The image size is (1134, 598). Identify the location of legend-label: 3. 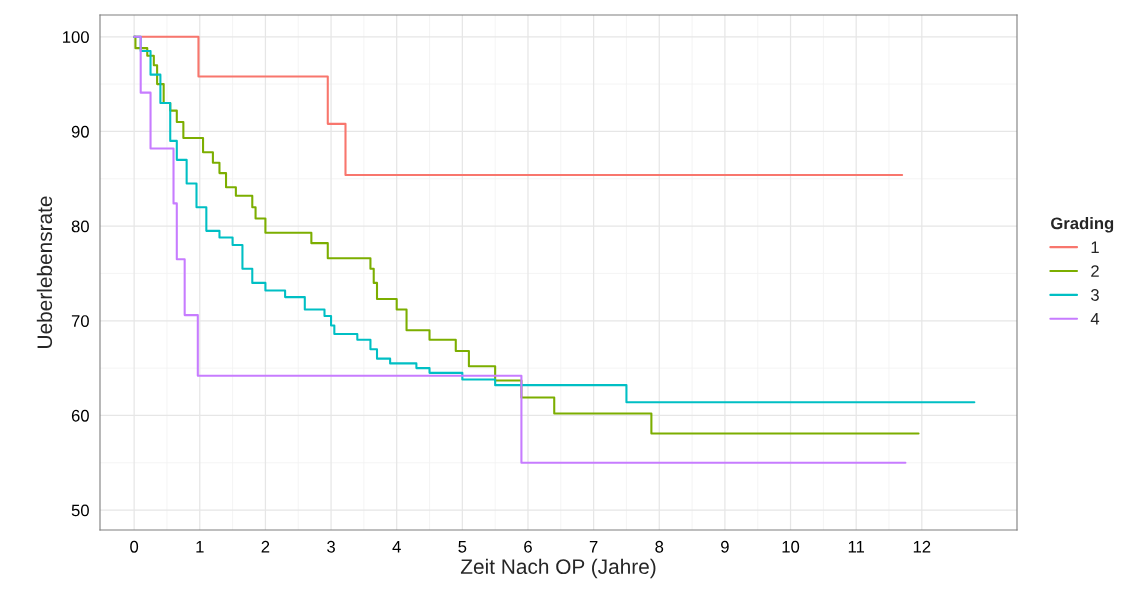
(1094, 295).